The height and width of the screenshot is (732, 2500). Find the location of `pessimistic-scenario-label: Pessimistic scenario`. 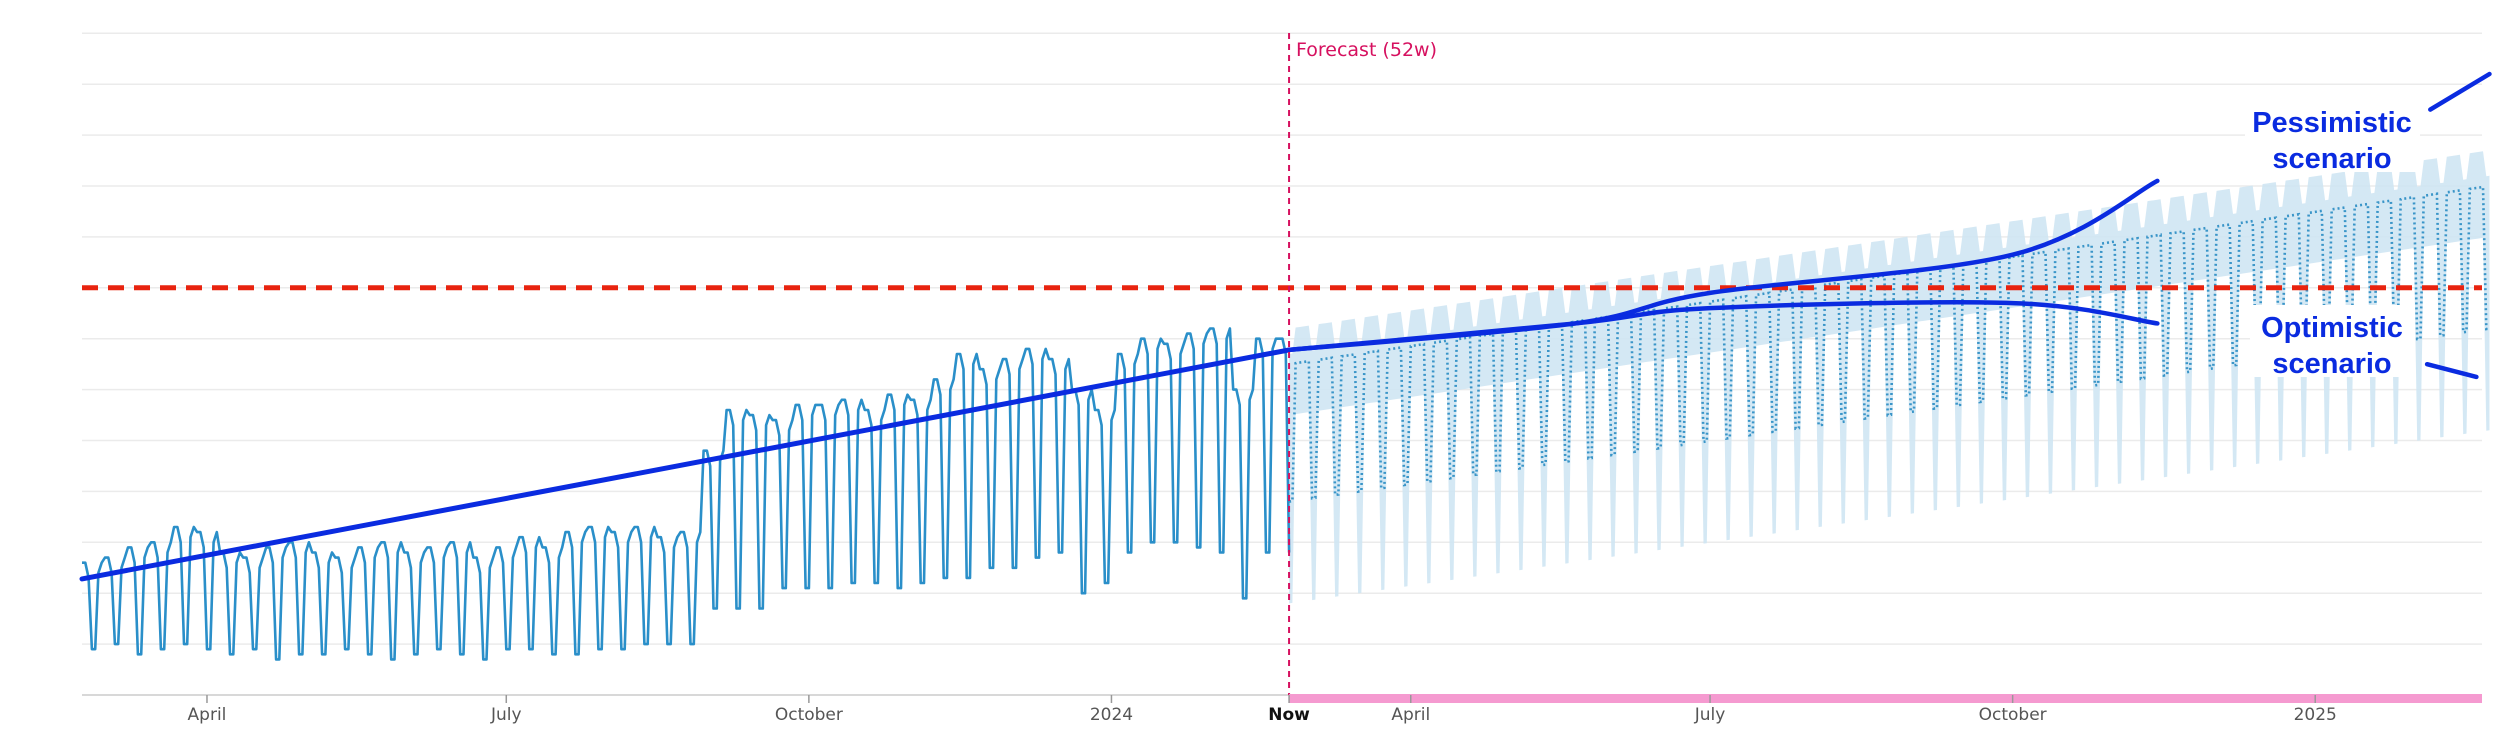

pessimistic-scenario-label: Pessimistic scenario is located at coordinates (2332, 141).